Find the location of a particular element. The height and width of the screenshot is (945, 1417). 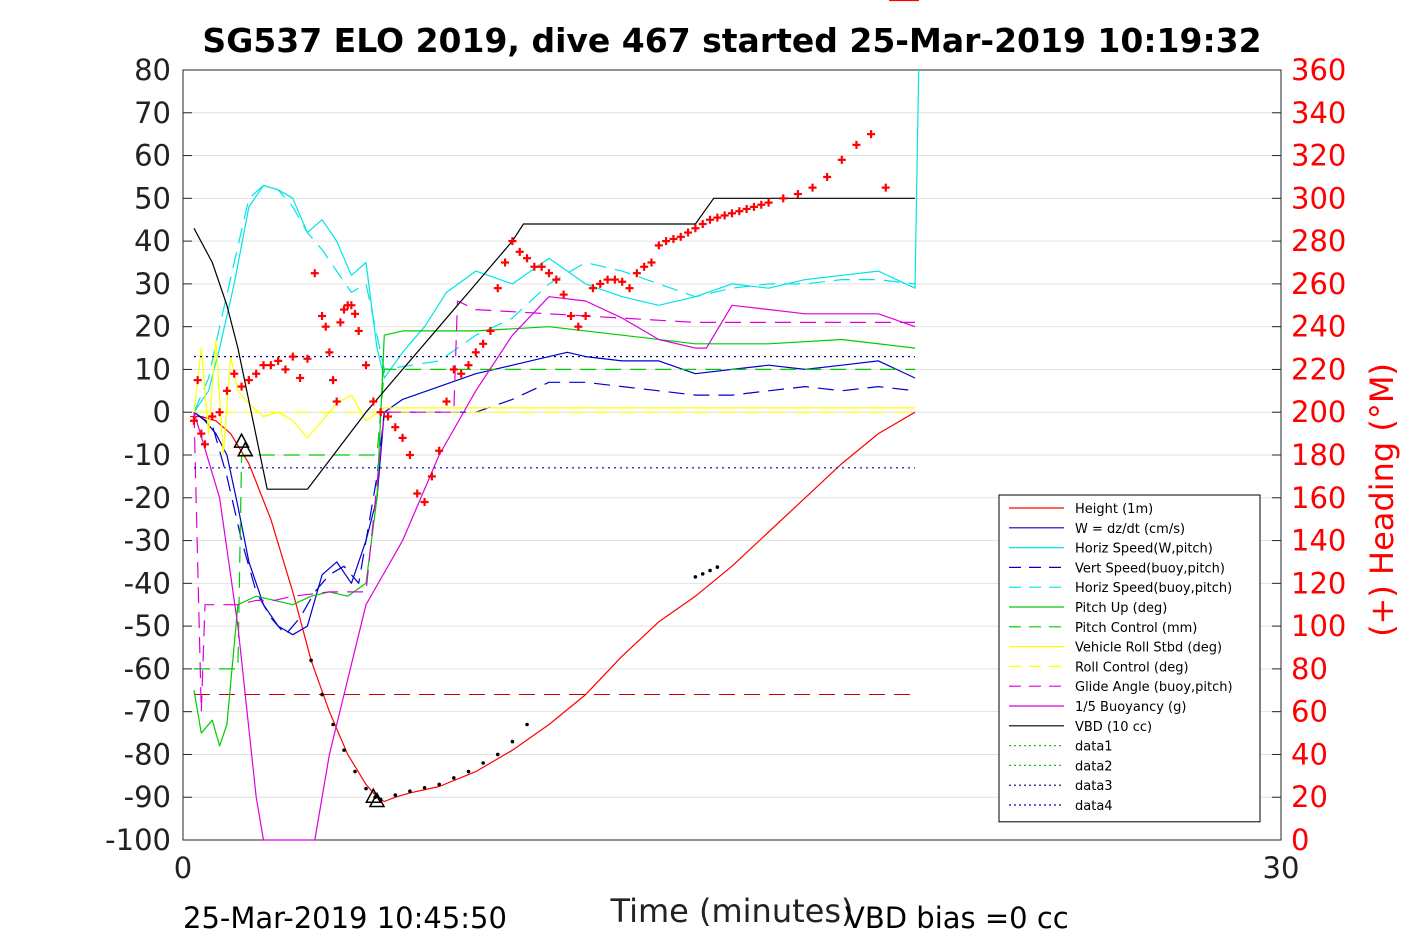

y-tick-label: -60 is located at coordinates (147, 669).